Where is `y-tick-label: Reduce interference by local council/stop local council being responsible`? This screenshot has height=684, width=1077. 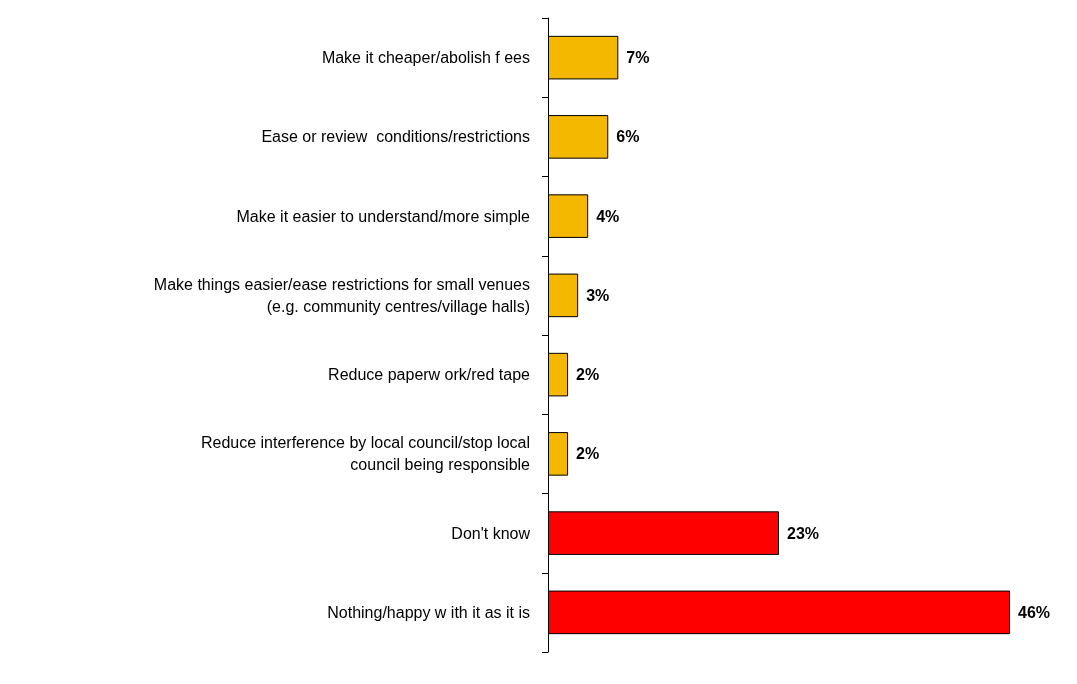 y-tick-label: Reduce interference by local council/stop local council being responsible is located at coordinates (365, 454).